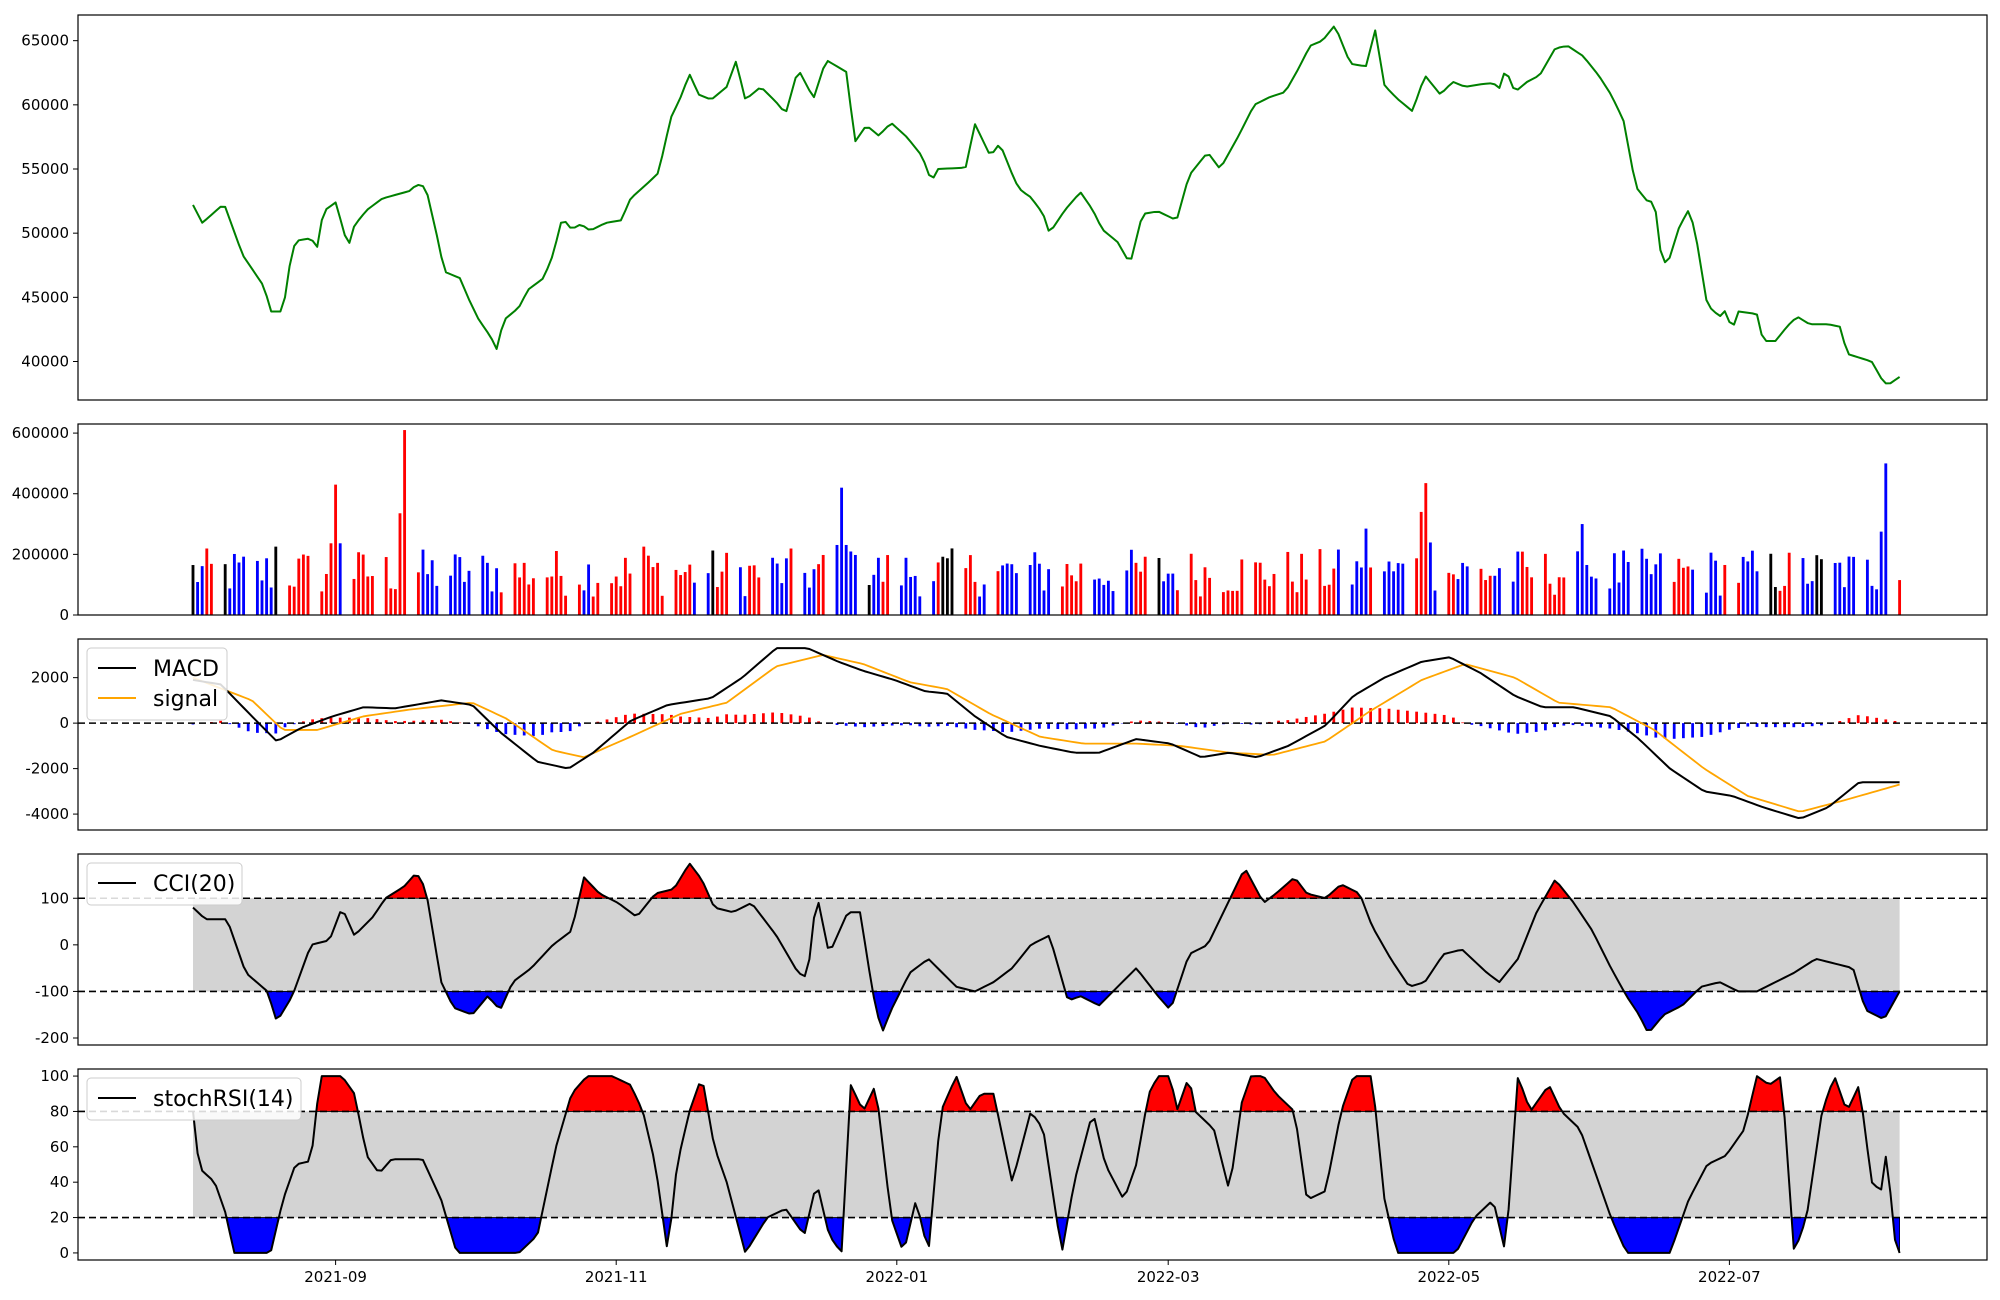  I want to click on macd-ytick-label: 0, so click(64, 723).